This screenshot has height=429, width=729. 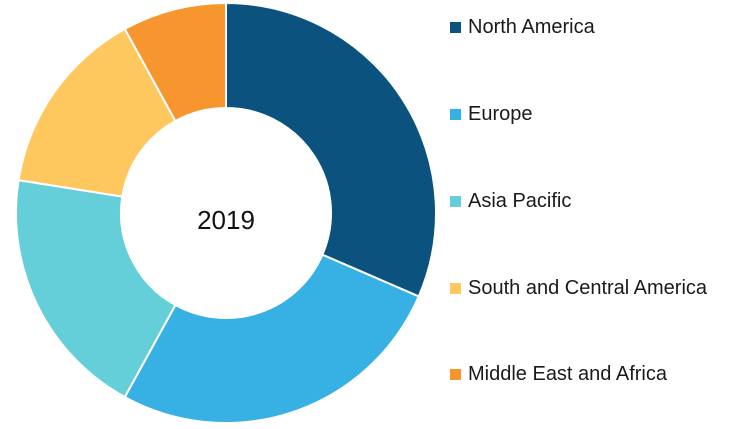 I want to click on legend-item-south-and-central-america: South and Central America, so click(x=579, y=288).